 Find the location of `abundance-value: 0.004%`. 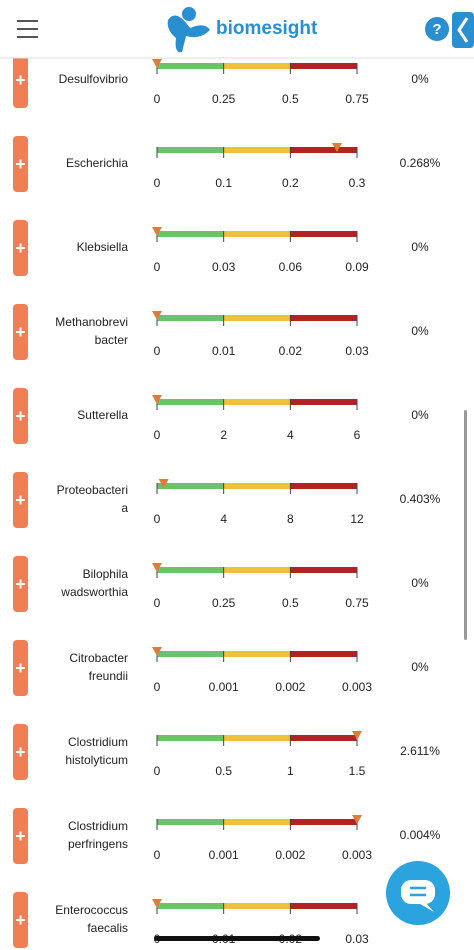

abundance-value: 0.004% is located at coordinates (420, 835).